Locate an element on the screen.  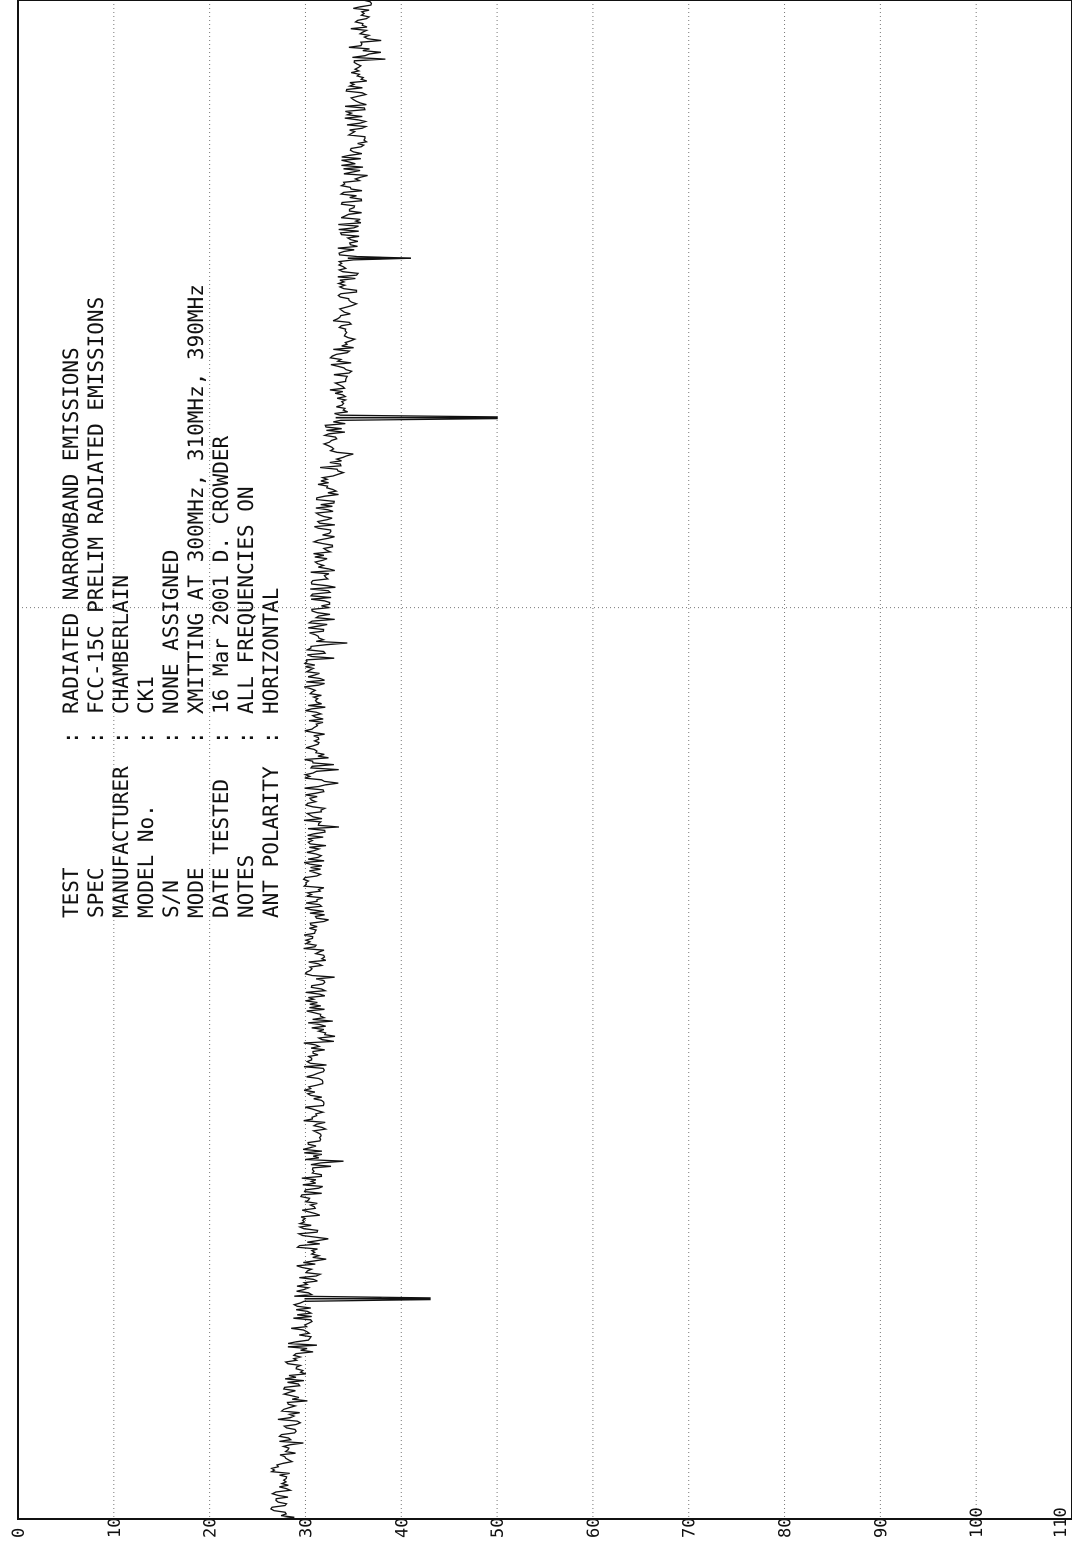
info-colon-2: : is located at coordinates (121, 737).